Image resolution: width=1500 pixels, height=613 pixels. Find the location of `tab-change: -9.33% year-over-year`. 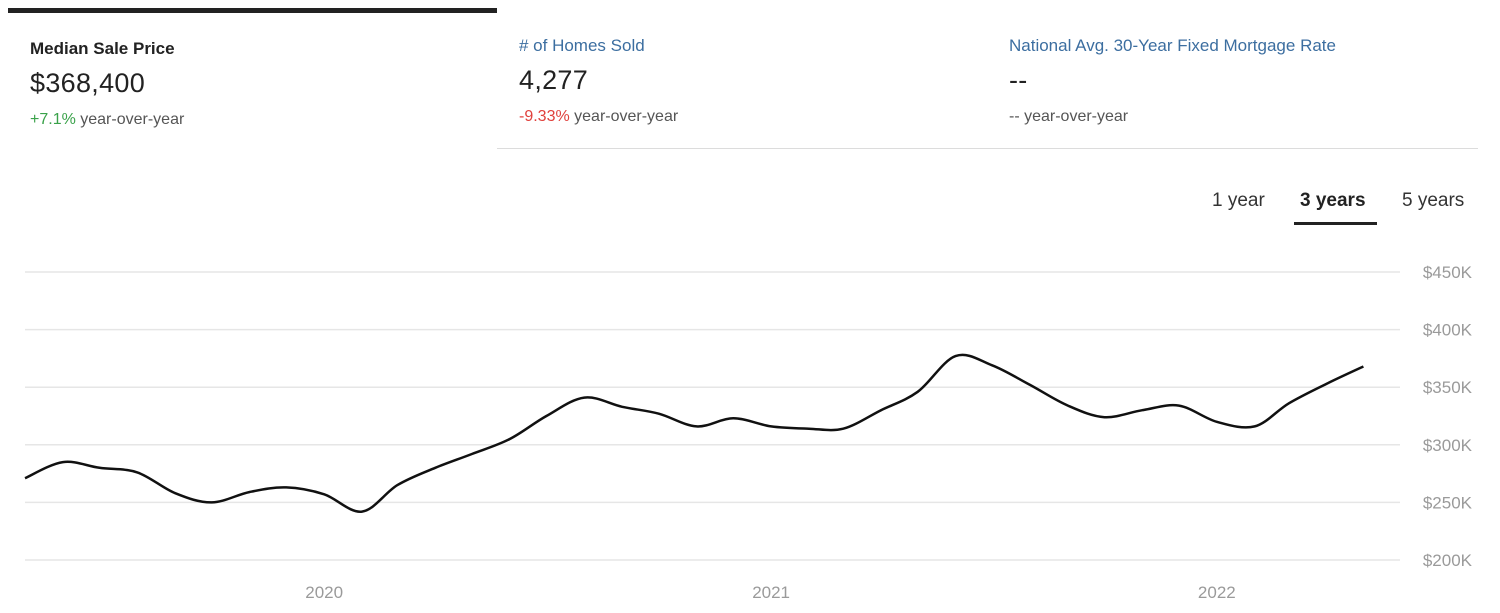

tab-change: -9.33% year-over-year is located at coordinates (598, 117).